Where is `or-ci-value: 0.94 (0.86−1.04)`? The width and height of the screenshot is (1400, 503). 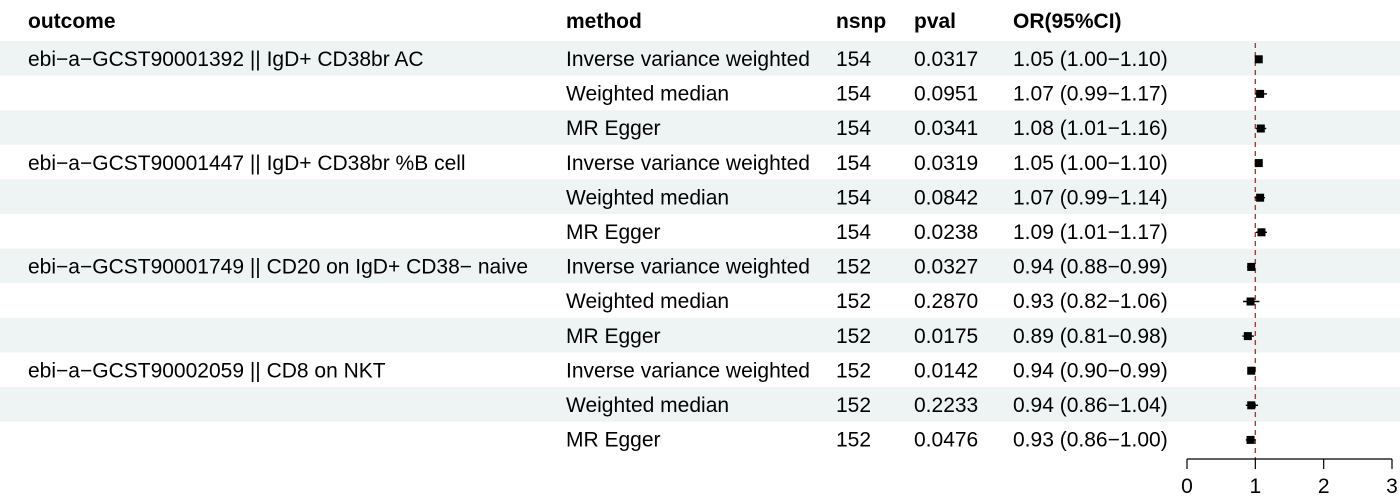 or-ci-value: 0.94 (0.86−1.04) is located at coordinates (1090, 405).